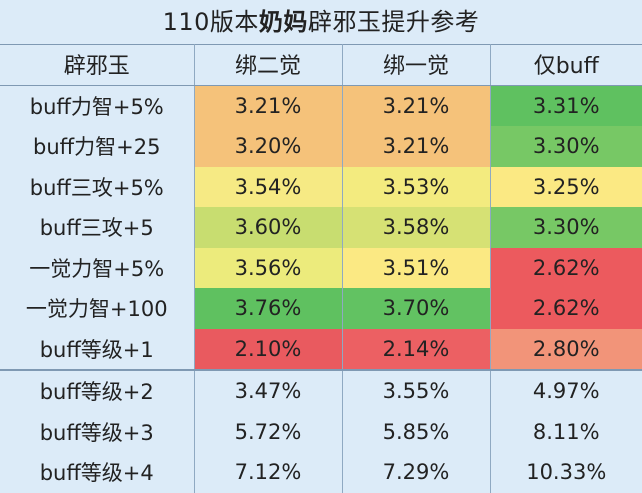  Describe the element at coordinates (97, 186) in the screenshot. I see `row-label: buff三攻+5%` at that location.